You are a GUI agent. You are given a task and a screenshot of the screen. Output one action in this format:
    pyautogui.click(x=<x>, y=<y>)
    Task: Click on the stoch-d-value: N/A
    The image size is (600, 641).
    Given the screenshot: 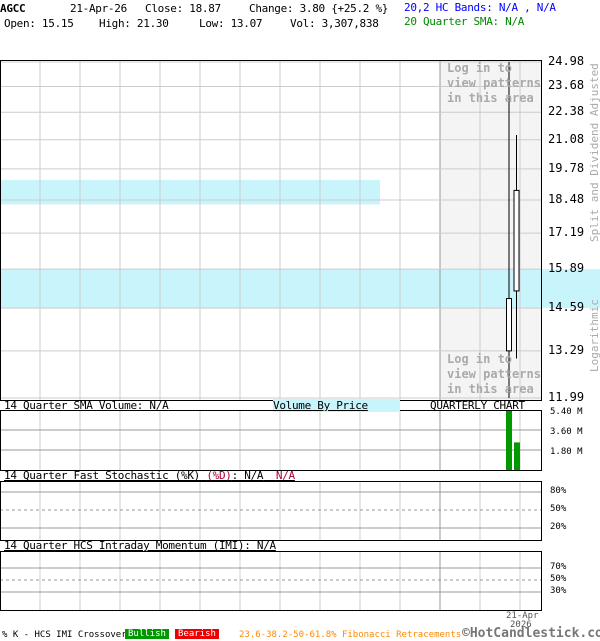 What is the action you would take?
    pyautogui.click(x=285, y=475)
    